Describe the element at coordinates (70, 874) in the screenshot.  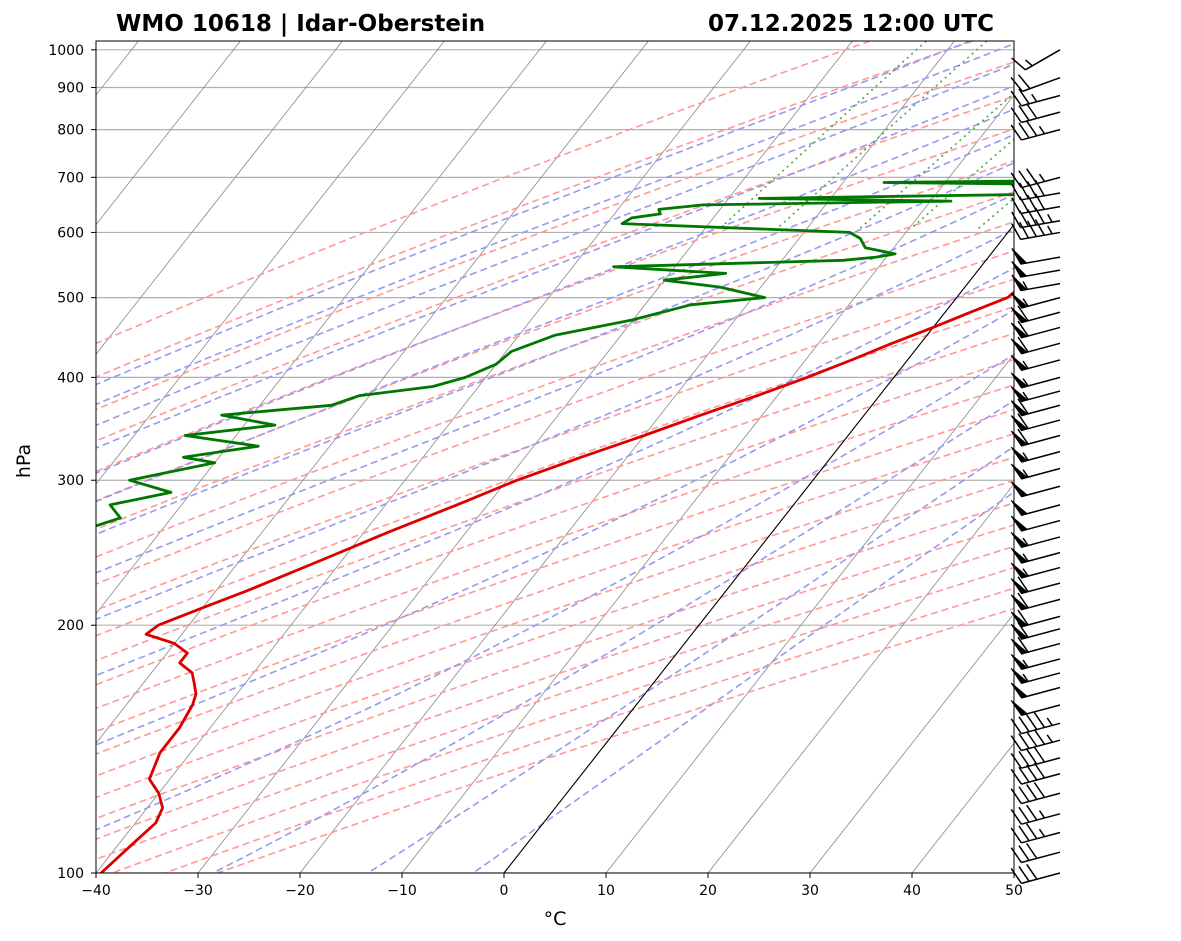
I see `y-tick-label: 100` at that location.